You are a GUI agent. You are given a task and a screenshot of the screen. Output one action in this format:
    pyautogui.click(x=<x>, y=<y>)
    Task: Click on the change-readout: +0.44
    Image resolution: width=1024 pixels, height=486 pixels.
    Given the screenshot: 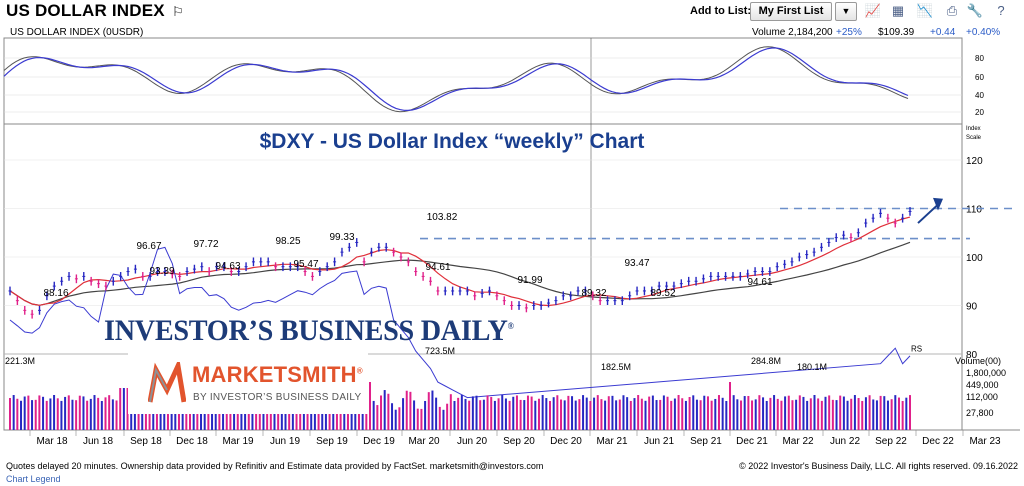 What is the action you would take?
    pyautogui.click(x=943, y=32)
    